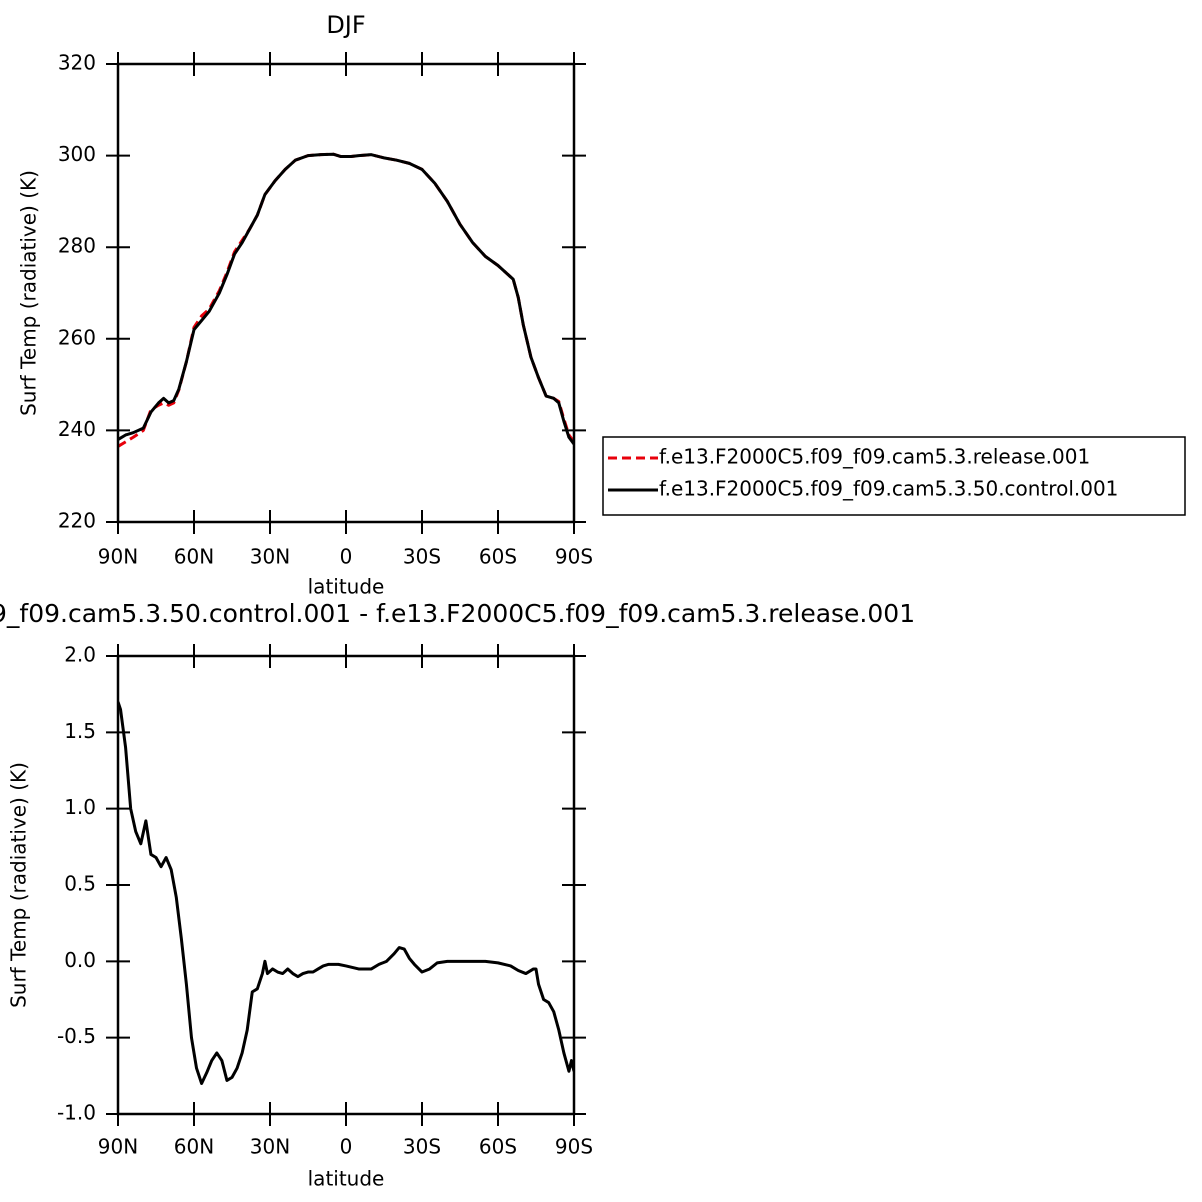 This screenshot has width=1202, height=1202. What do you see at coordinates (77, 429) in the screenshot?
I see `y-tick-label: 240` at bounding box center [77, 429].